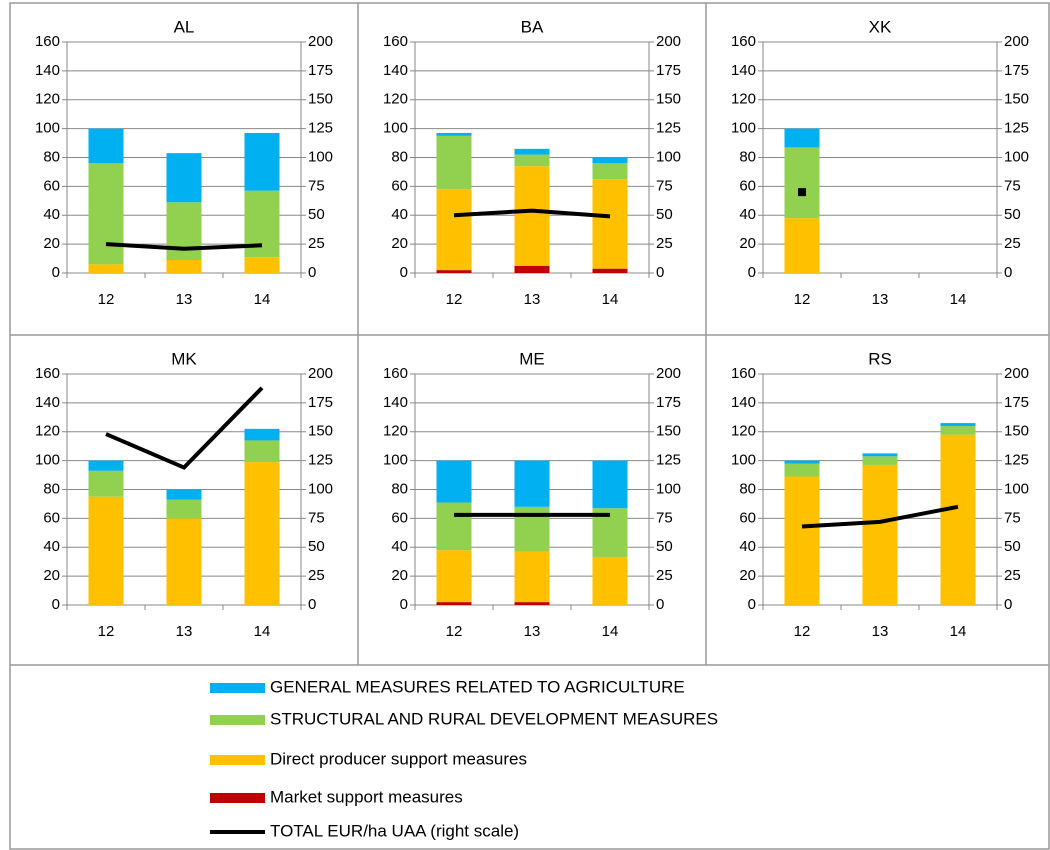 Image resolution: width=1050 pixels, height=850 pixels. I want to click on x-tick-label: 12, so click(802, 631).